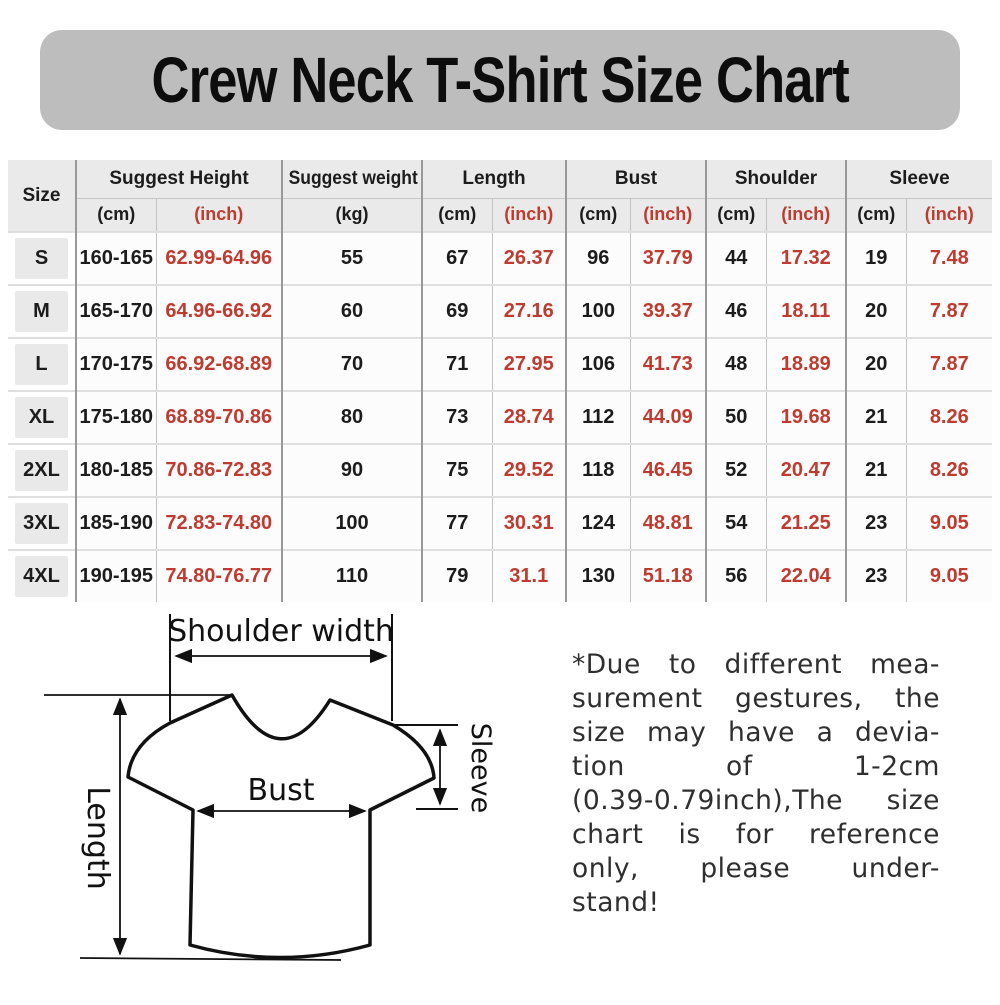 The image size is (1000, 1005). Describe the element at coordinates (219, 470) in the screenshot. I see `value-cell: 70.86-72.83` at that location.